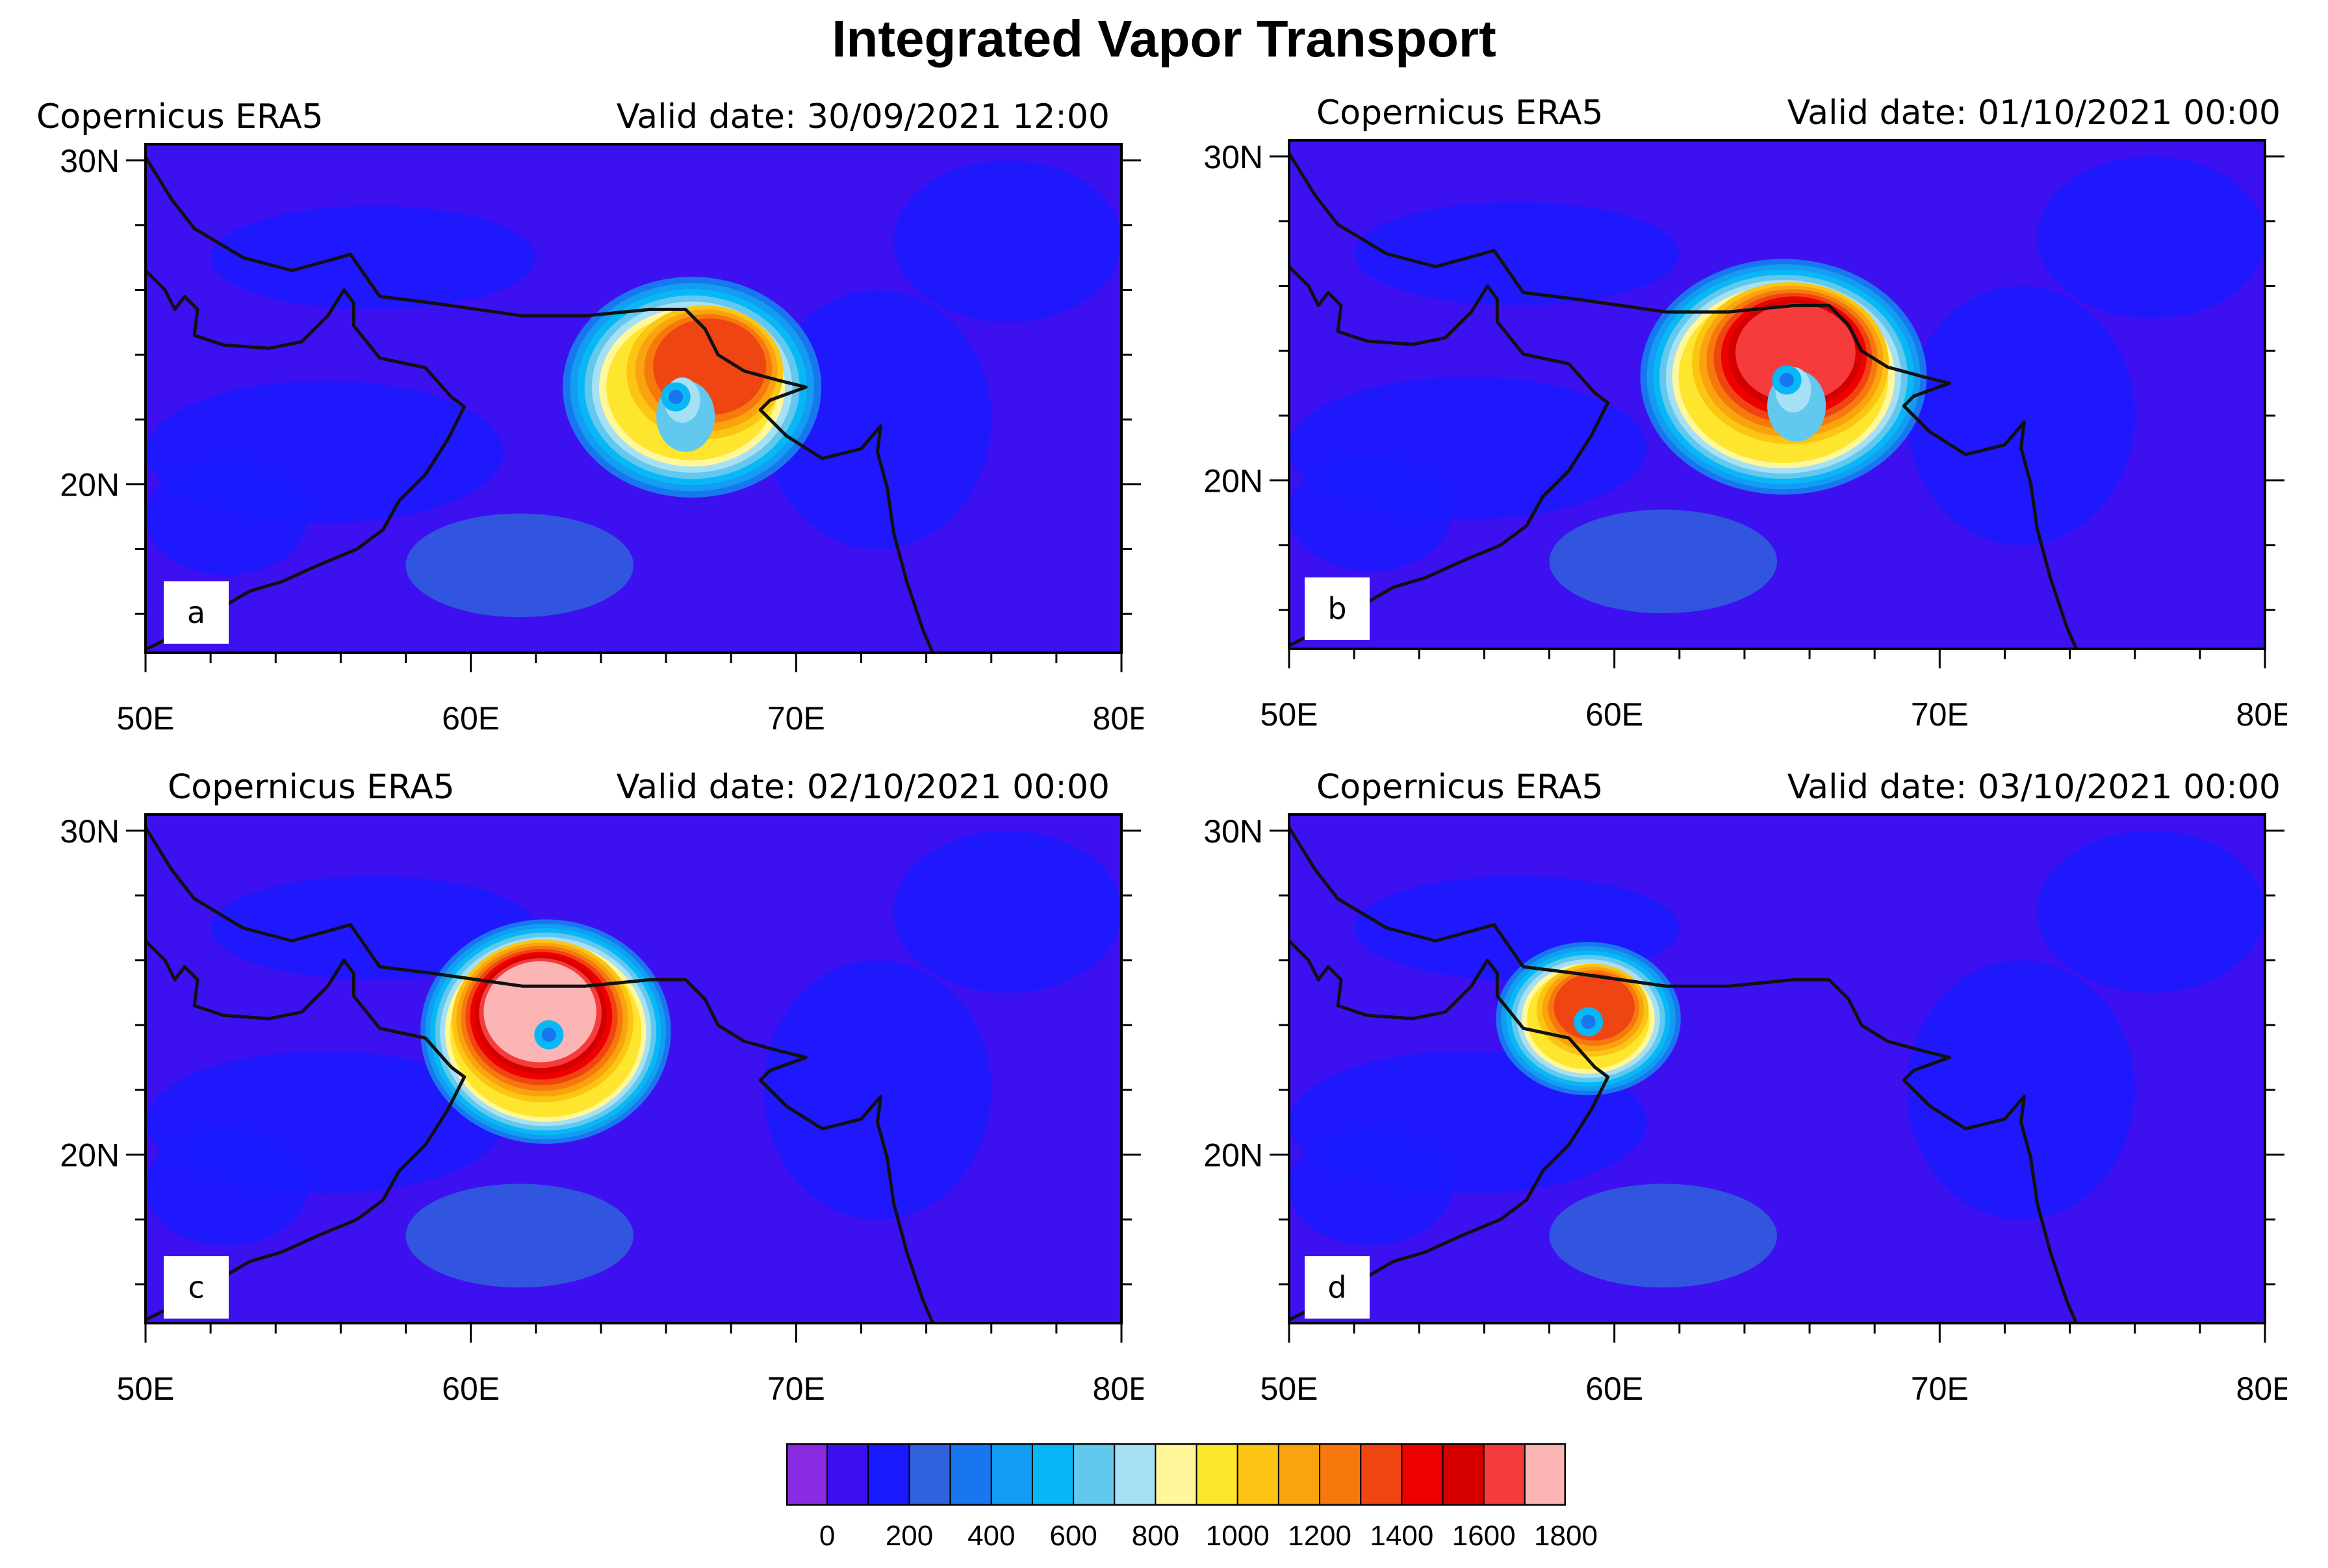 The height and width of the screenshot is (1568, 2328). Describe the element at coordinates (1319, 1536) in the screenshot. I see `colorbar-label: 1200` at that location.